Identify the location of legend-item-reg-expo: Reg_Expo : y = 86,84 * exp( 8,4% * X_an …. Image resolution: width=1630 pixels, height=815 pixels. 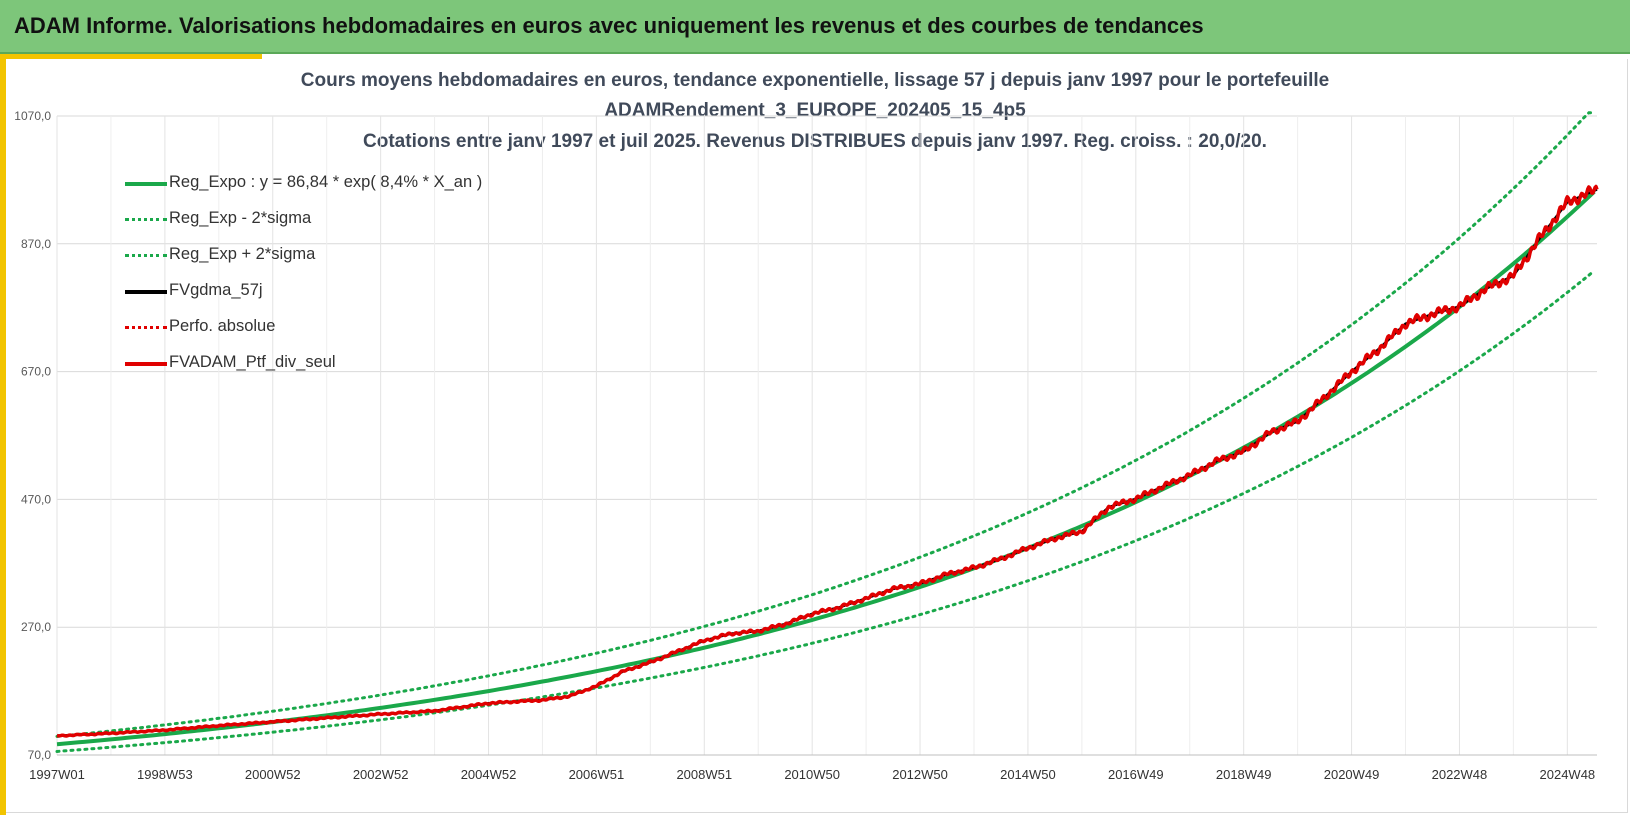
(305, 188).